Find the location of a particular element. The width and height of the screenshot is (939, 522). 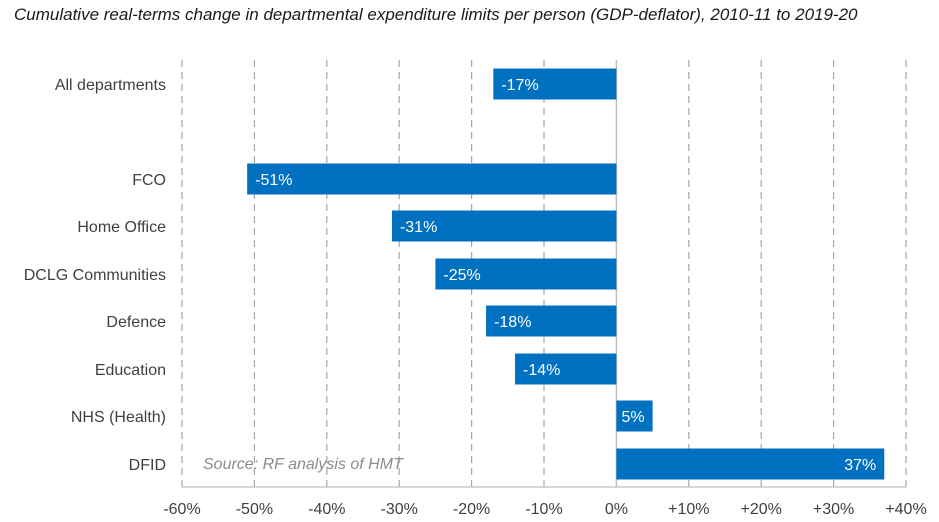

category-label: All departments is located at coordinates (110, 85).